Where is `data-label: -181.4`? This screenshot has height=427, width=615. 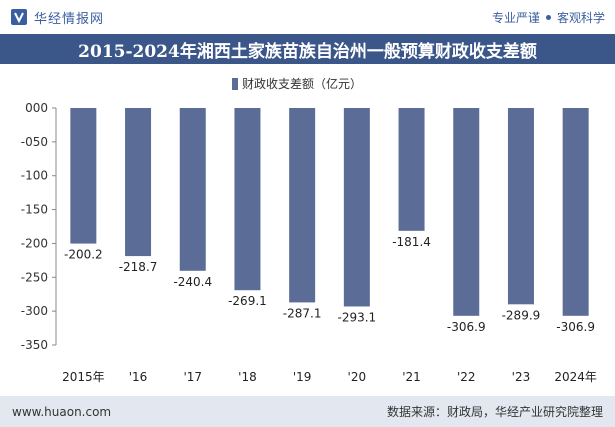 data-label: -181.4 is located at coordinates (411, 242).